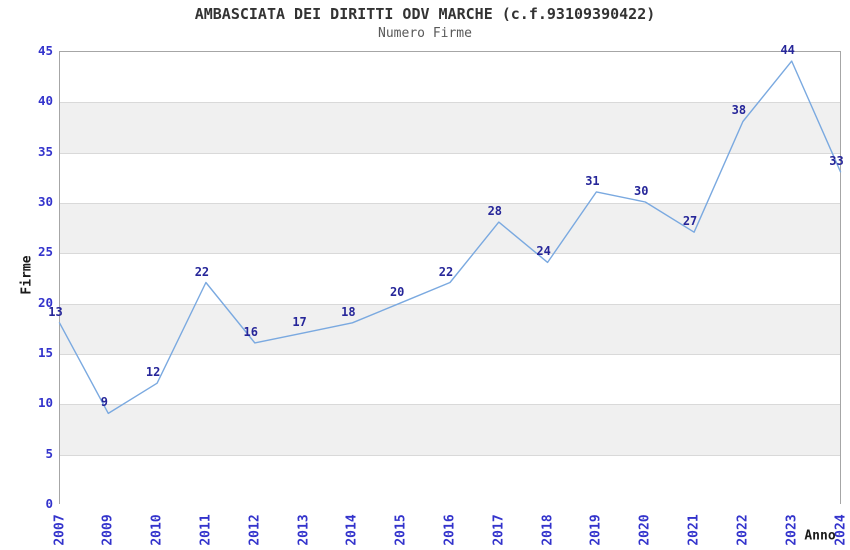 The width and height of the screenshot is (850, 550). Describe the element at coordinates (641, 191) in the screenshot. I see `data-label-2020: 30` at that location.